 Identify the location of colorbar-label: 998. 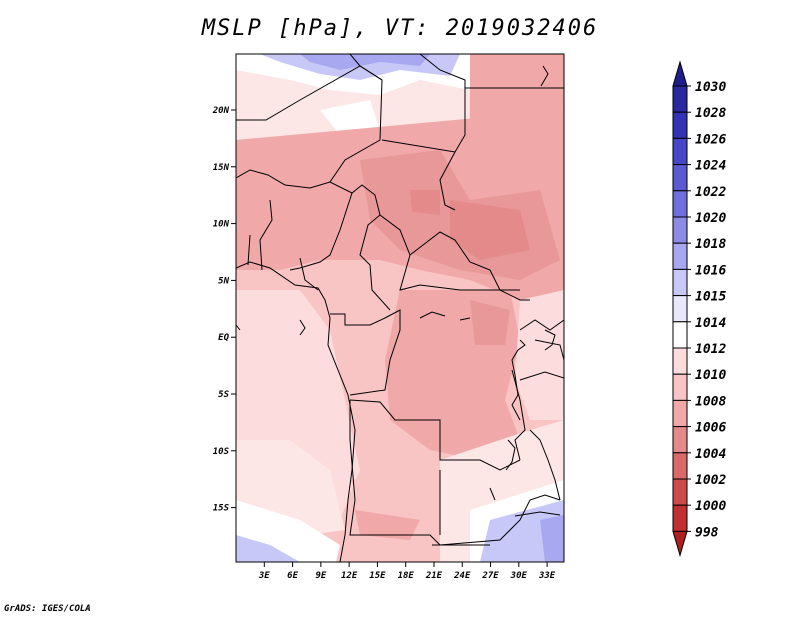
(707, 532).